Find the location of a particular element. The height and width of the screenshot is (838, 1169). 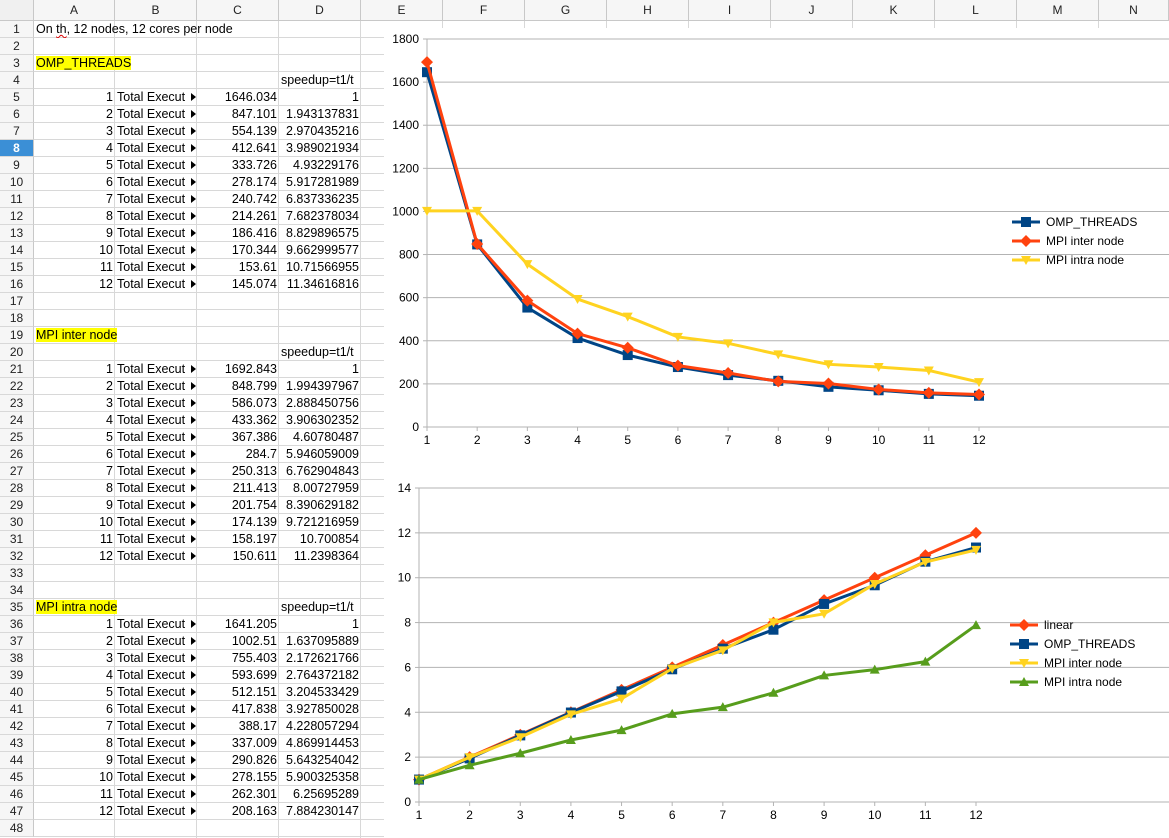

execution-time-cell: 1641.205 is located at coordinates (250, 624).